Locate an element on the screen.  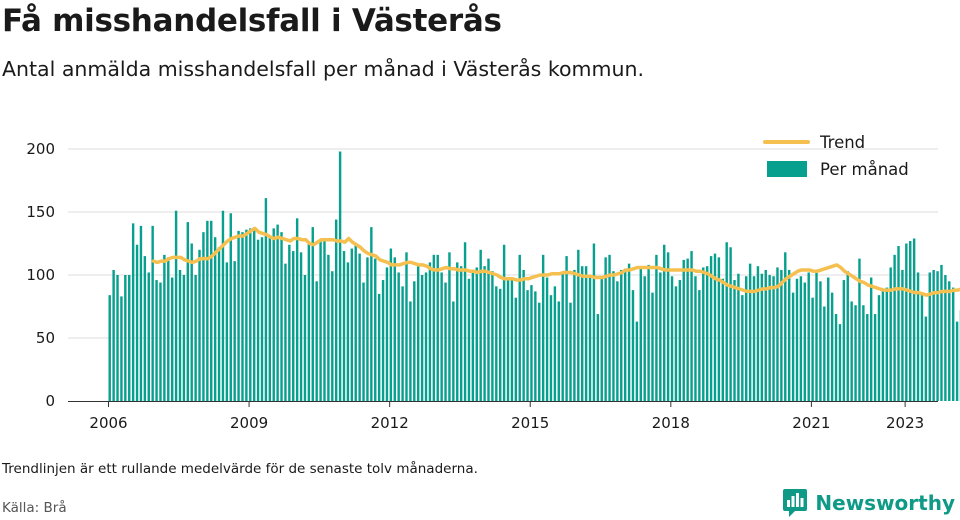
brand: Newsworthy is located at coordinates (868, 503).